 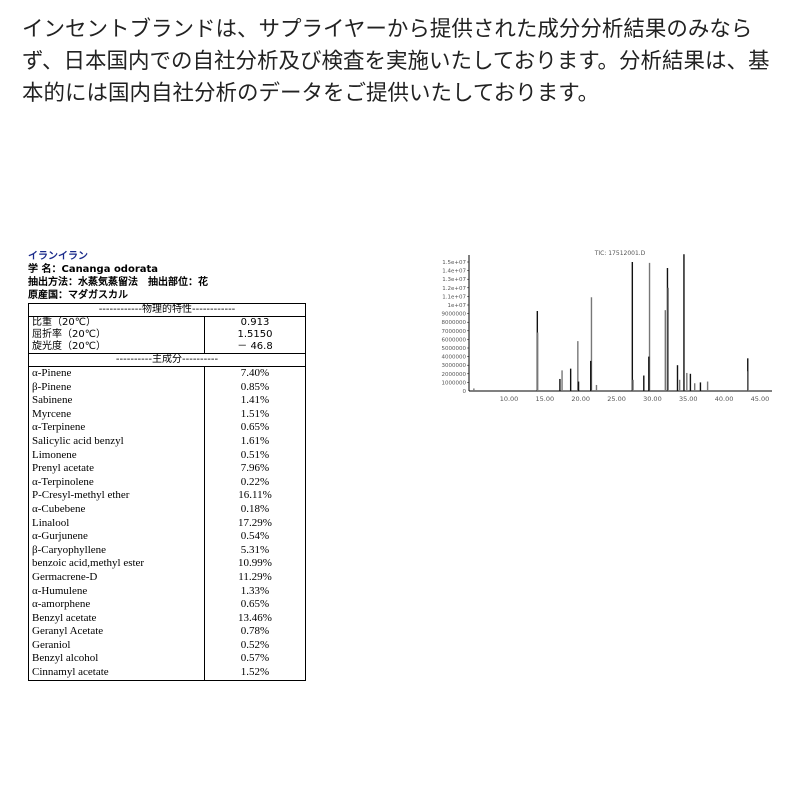 What do you see at coordinates (167, 310) in the screenshot?
I see `physical-header: ------------物理的特性------------` at bounding box center [167, 310].